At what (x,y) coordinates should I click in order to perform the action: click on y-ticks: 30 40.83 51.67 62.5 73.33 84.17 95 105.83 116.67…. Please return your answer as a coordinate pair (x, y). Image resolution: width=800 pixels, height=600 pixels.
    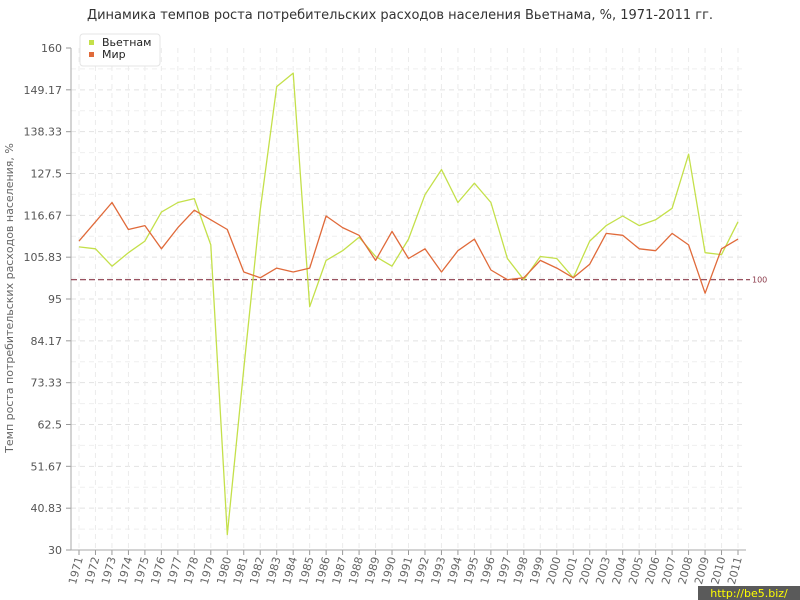
    Looking at the image, I should click on (43, 299).